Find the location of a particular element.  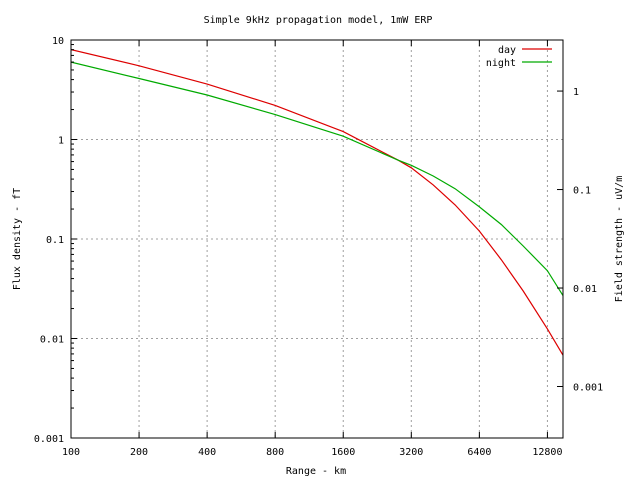

legend: day night is located at coordinates (519, 57).